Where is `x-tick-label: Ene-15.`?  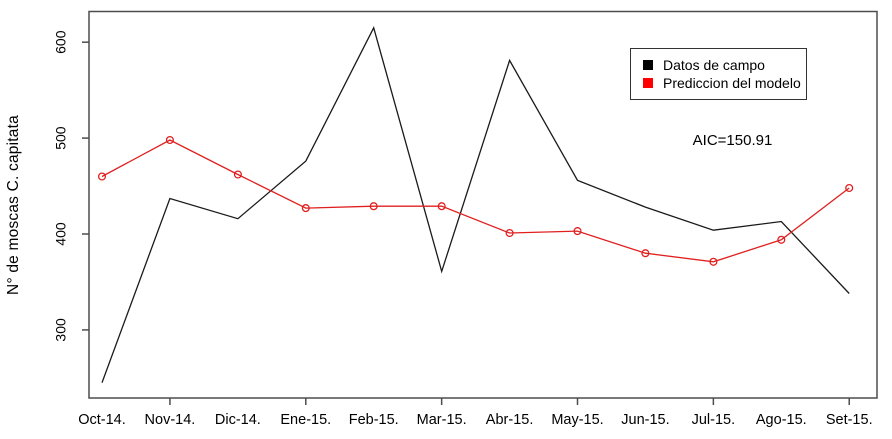 x-tick-label: Ene-15. is located at coordinates (305, 420).